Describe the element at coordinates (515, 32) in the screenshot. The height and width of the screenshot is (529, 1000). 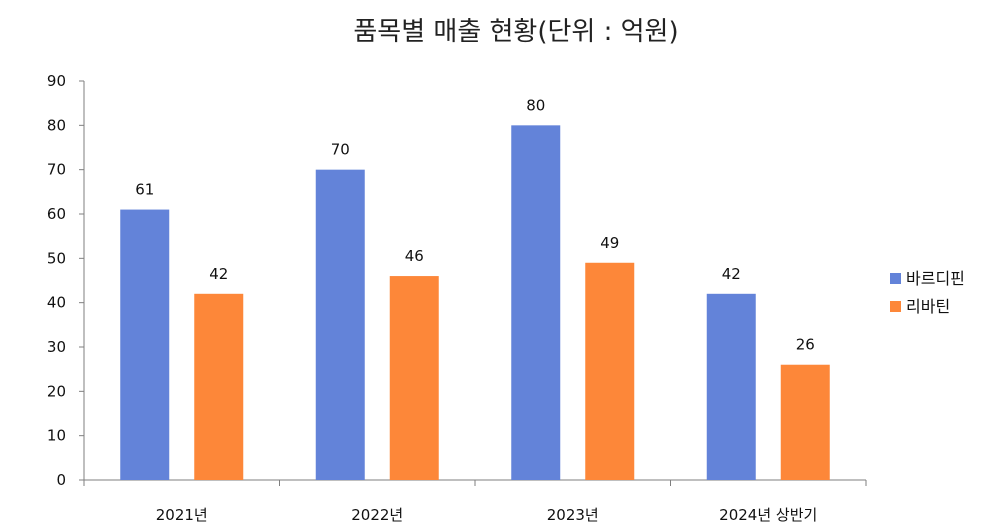
I see `chart-title: 품목별 매출 현황(단위 : 억원)` at that location.